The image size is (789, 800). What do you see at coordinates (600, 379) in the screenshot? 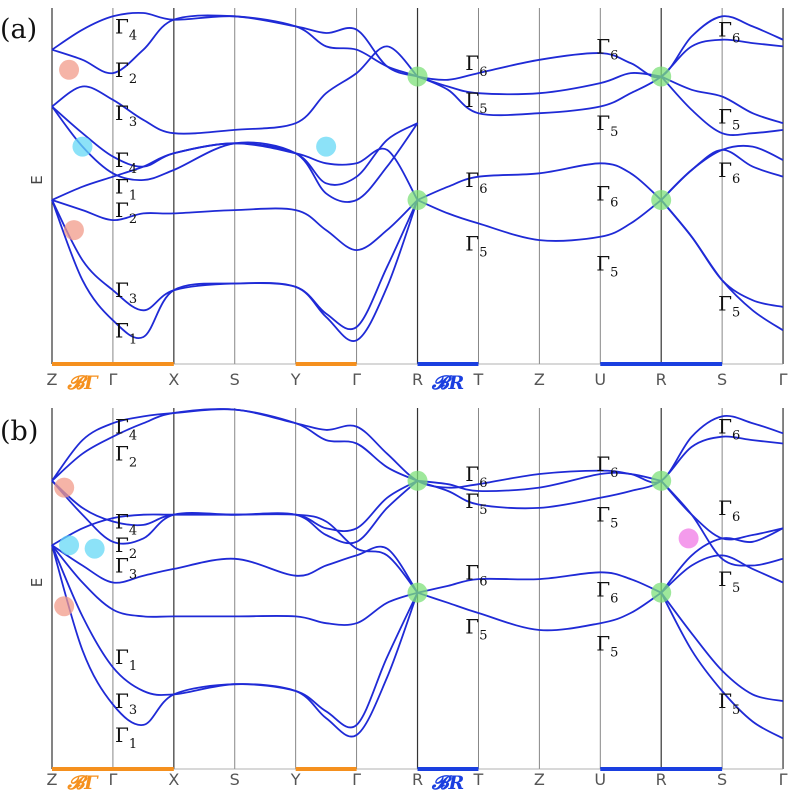
I see `kpoint-tick-label: U` at bounding box center [600, 379].